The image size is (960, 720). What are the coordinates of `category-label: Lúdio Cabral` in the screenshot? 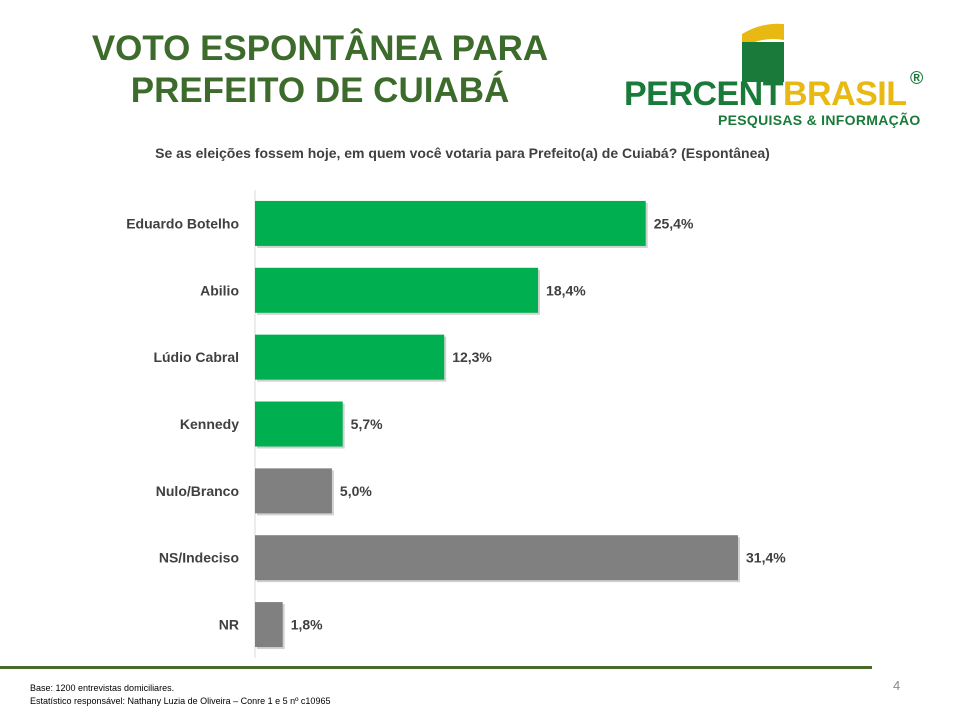 It's located at (196, 357).